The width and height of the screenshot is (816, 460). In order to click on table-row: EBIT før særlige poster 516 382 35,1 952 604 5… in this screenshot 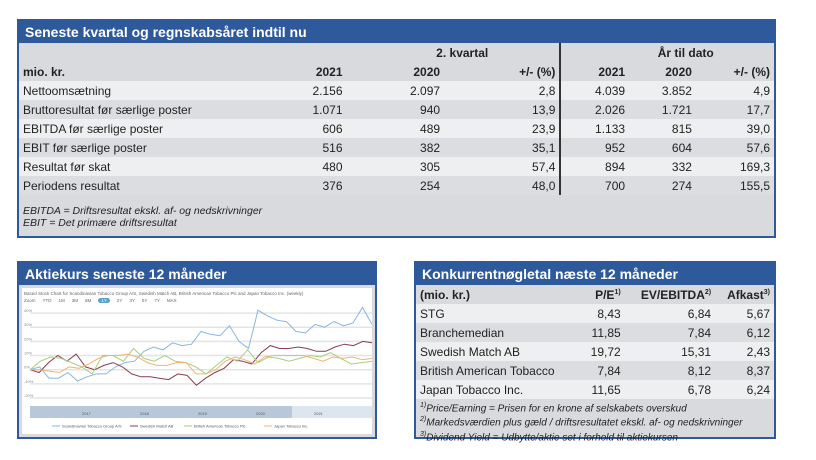, I will do `click(396, 147)`.